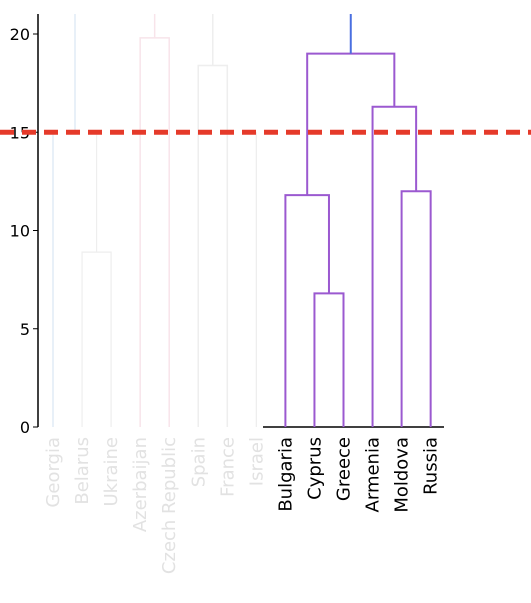 The height and width of the screenshot is (603, 531). Describe the element at coordinates (314, 468) in the screenshot. I see `leaf-label: Cyprus` at that location.